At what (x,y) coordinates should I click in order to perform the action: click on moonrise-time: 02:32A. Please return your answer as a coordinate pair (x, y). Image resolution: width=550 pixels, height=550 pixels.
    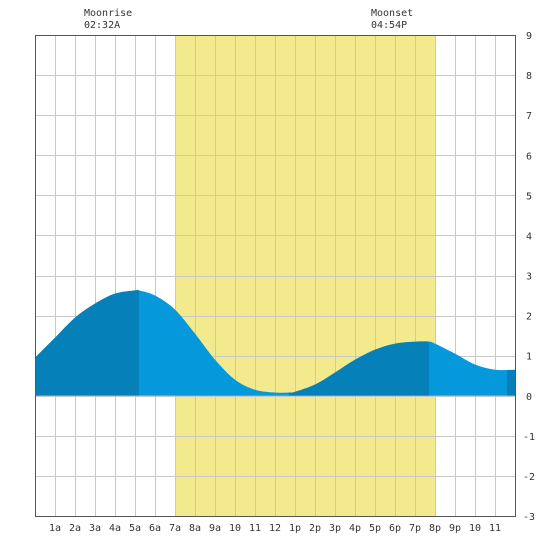
    Looking at the image, I should click on (102, 25).